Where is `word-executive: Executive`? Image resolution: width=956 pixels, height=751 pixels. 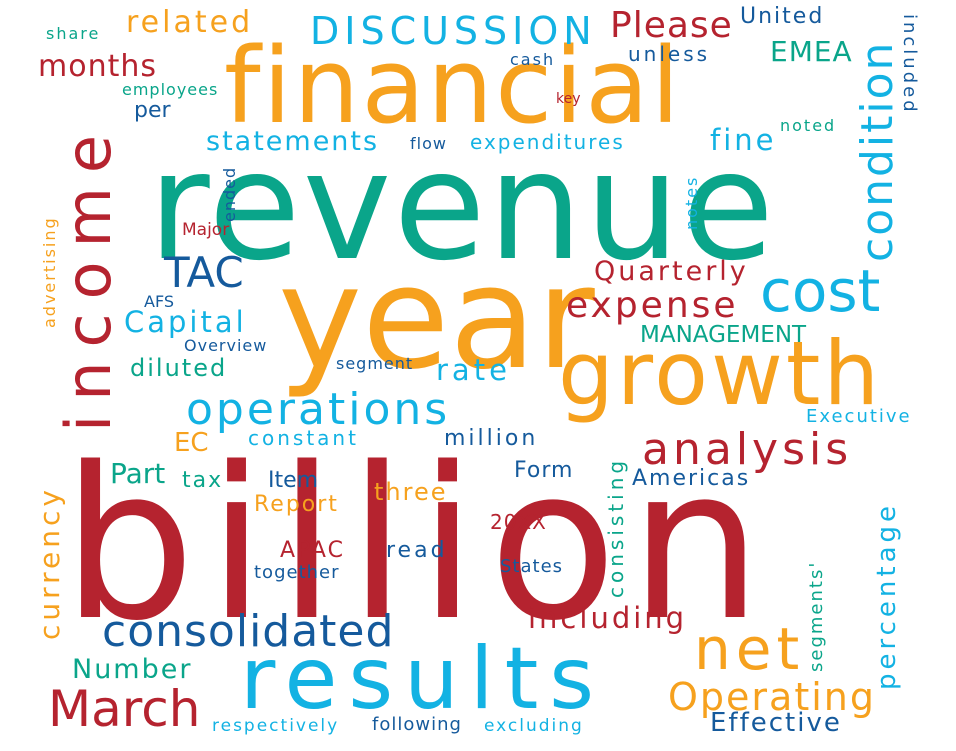
word-executive: Executive is located at coordinates (859, 416).